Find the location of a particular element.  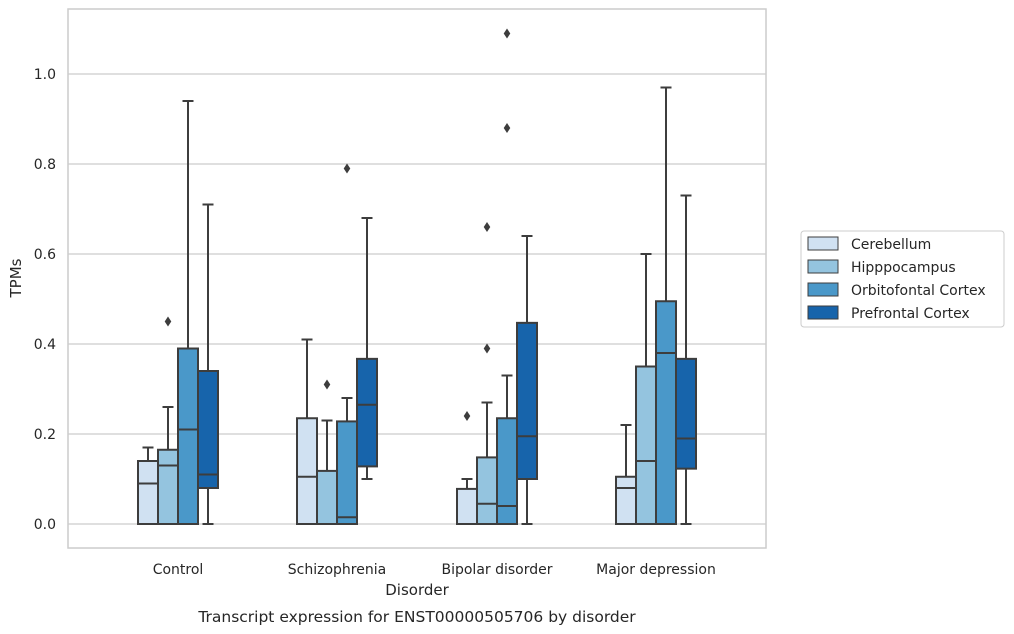

legend-label: Prefrontal Cortex is located at coordinates (910, 314).